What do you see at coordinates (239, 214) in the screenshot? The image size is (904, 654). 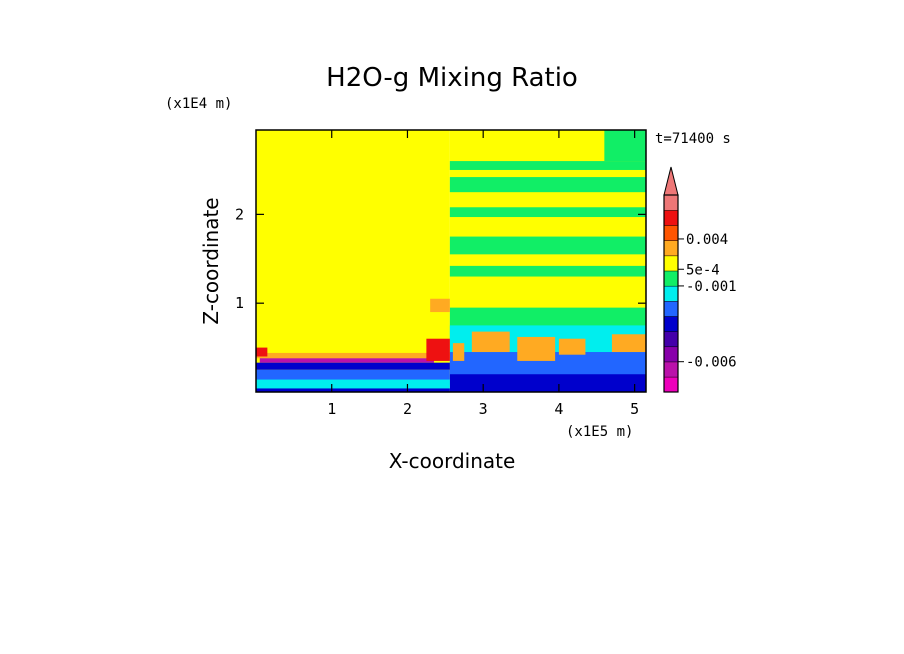 I see `y-tick-label-1: 2` at bounding box center [239, 214].